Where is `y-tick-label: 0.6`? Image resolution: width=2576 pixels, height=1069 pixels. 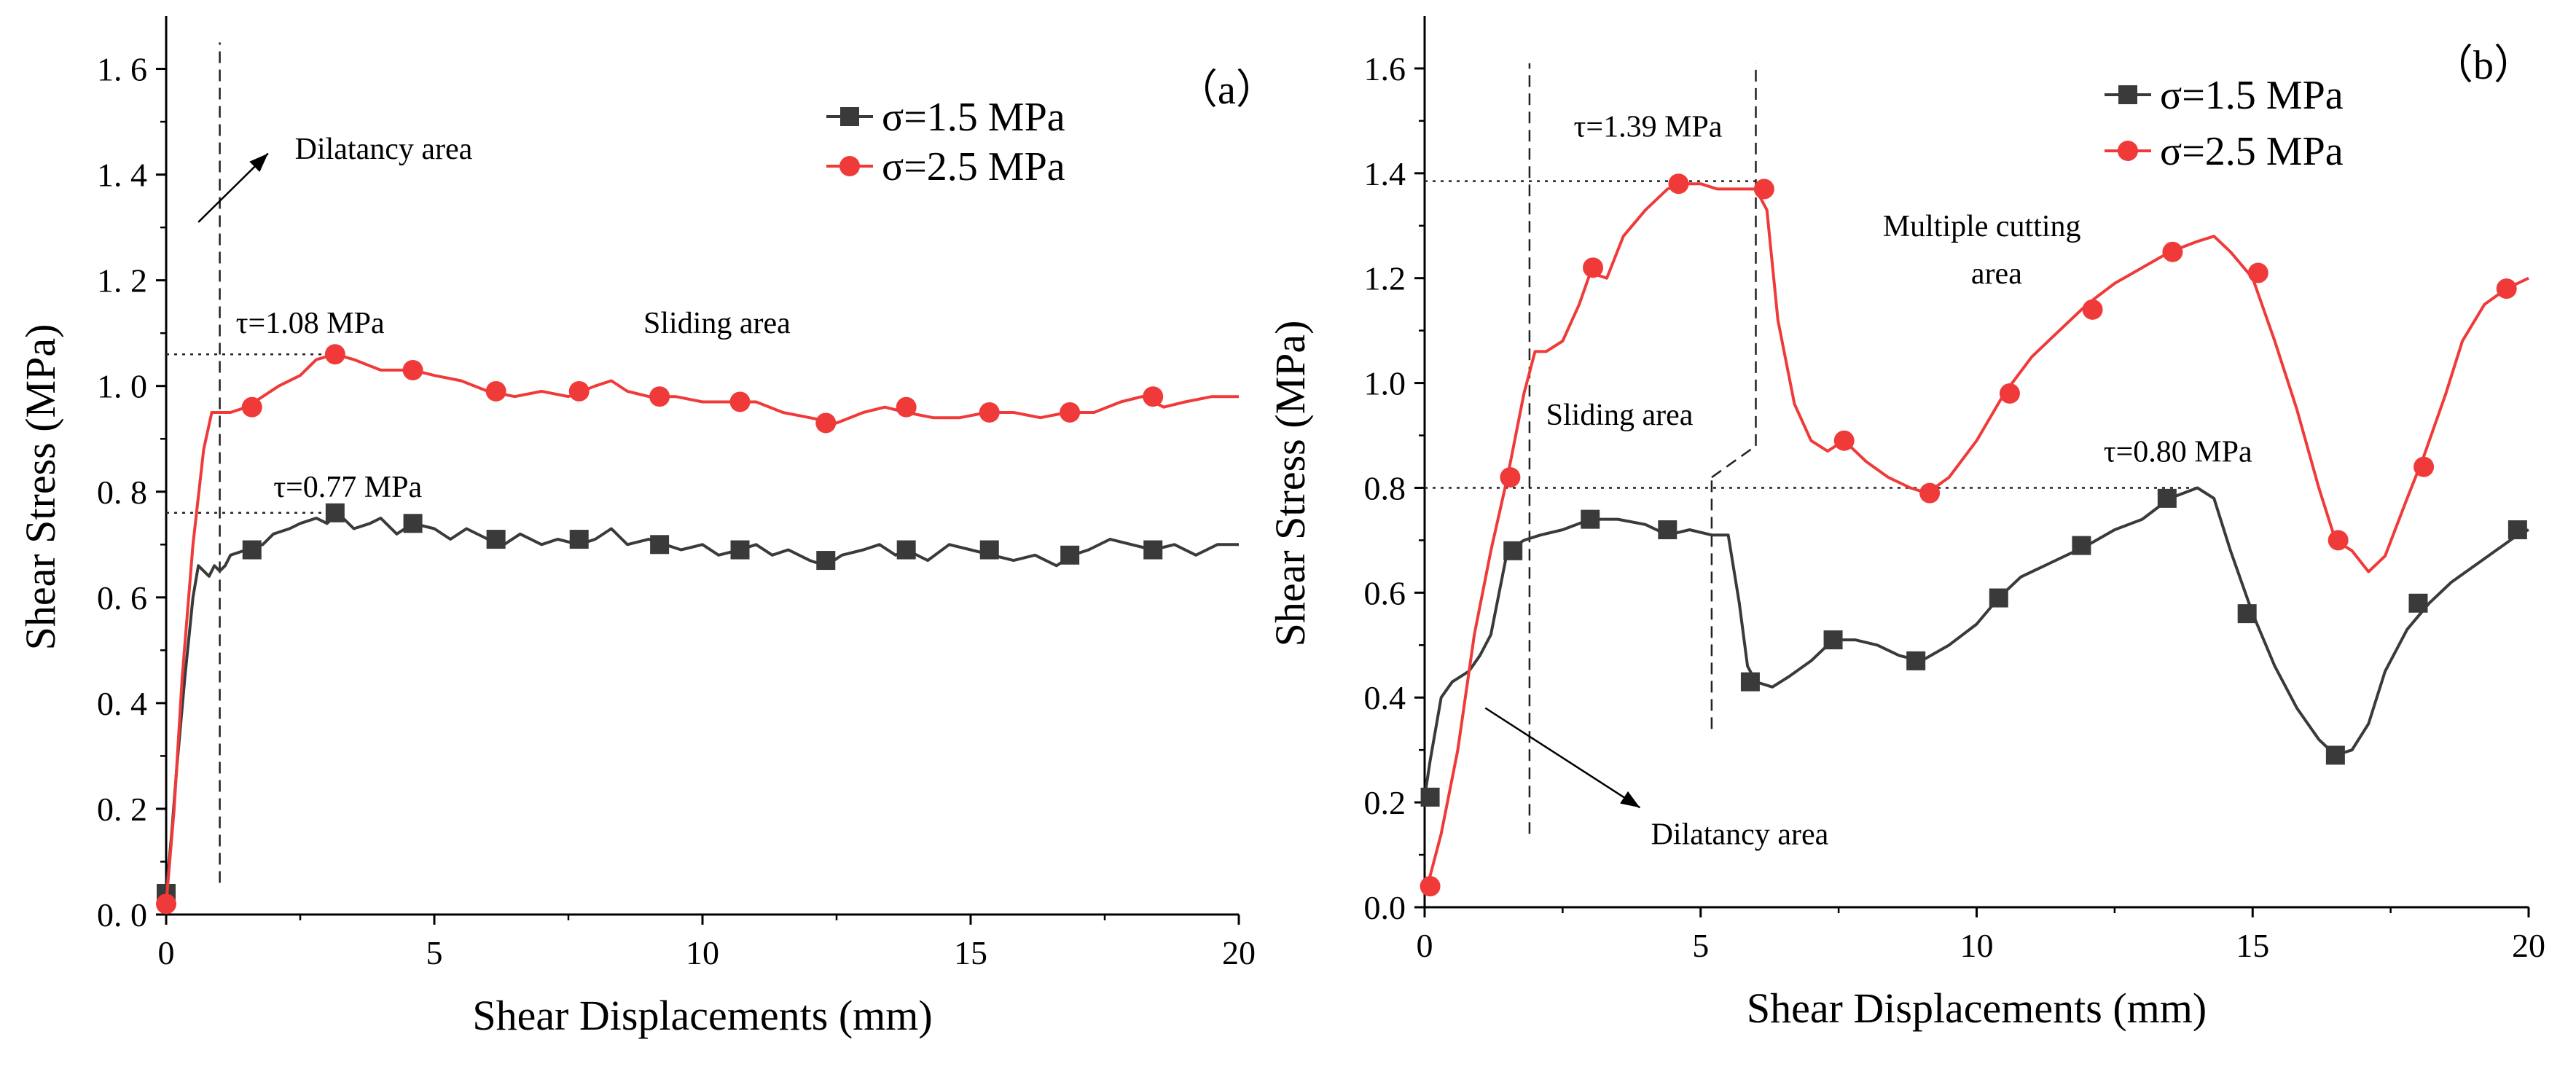 y-tick-label: 0.6 is located at coordinates (1385, 592).